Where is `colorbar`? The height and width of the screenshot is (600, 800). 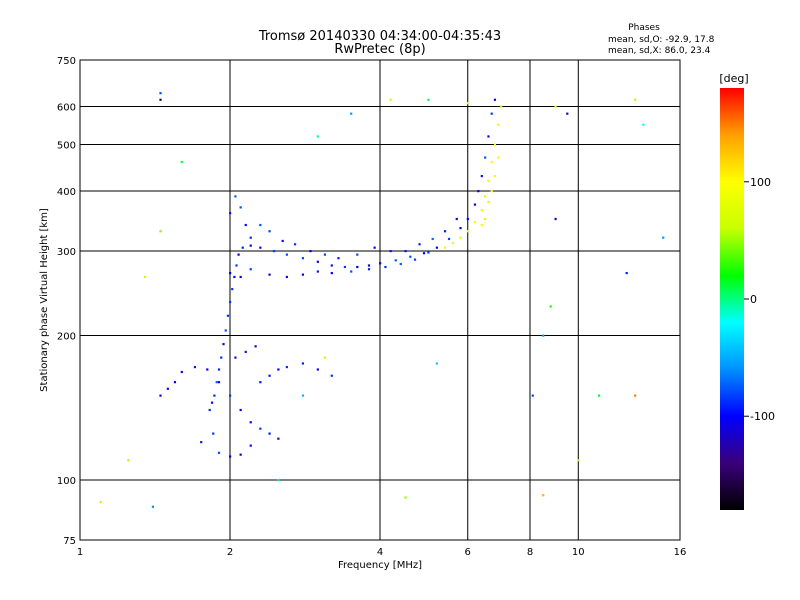 colorbar is located at coordinates (732, 299).